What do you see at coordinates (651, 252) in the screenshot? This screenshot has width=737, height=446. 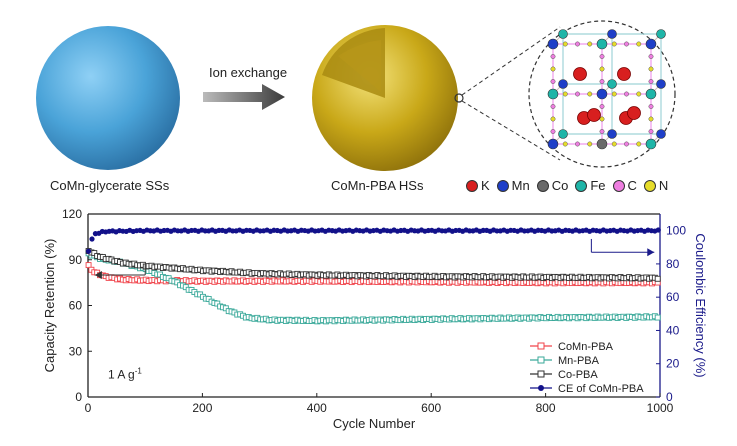 I see `right-arrow-head-icon` at bounding box center [651, 252].